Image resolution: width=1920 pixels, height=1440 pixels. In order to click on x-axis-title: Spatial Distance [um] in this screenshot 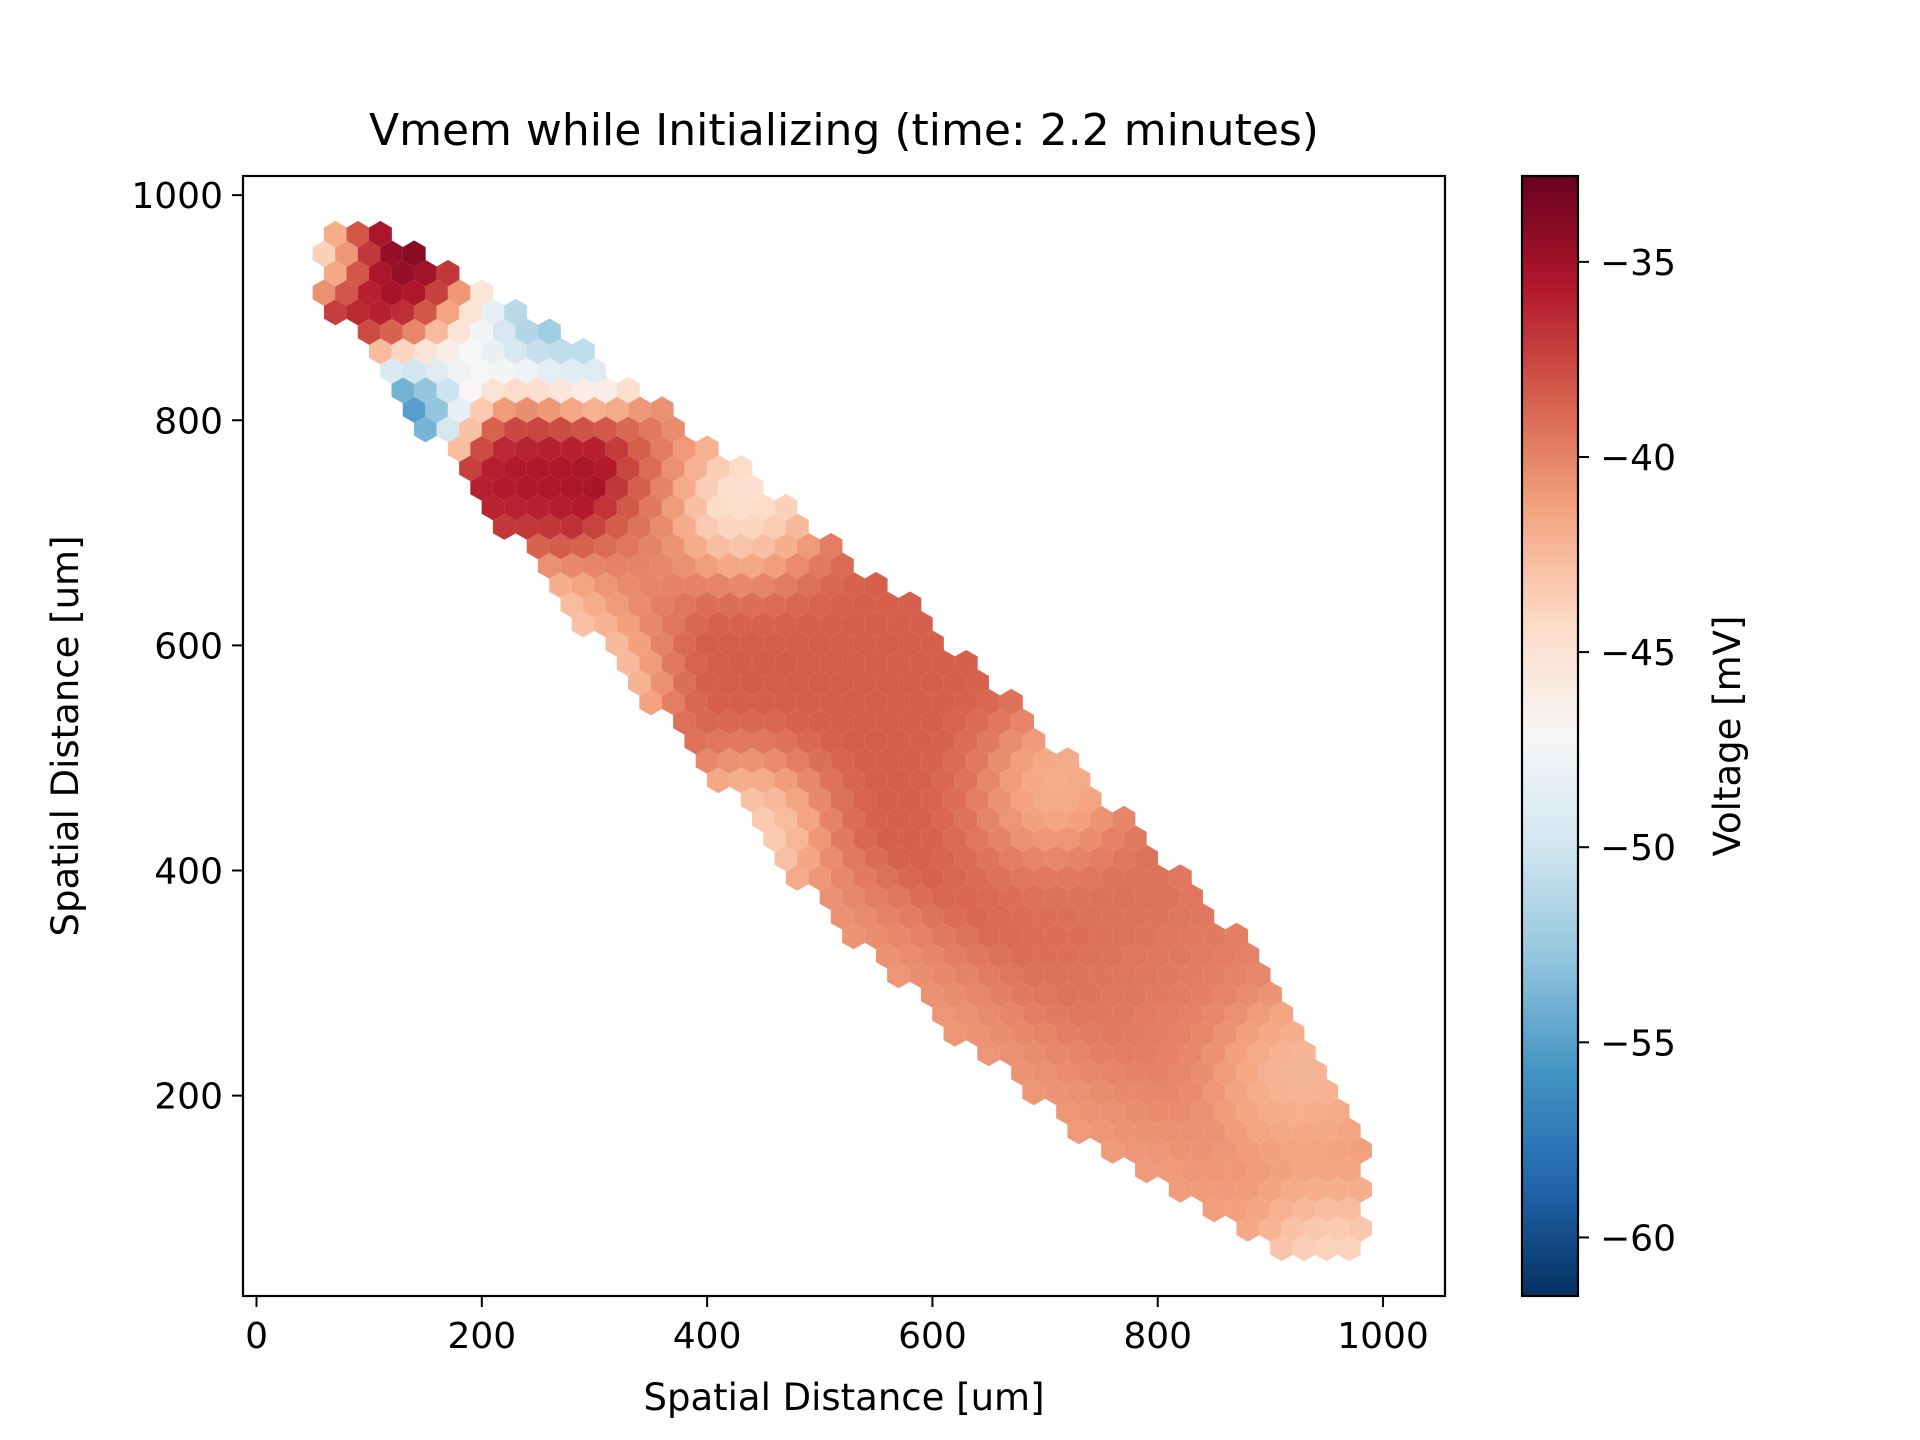, I will do `click(843, 1397)`.